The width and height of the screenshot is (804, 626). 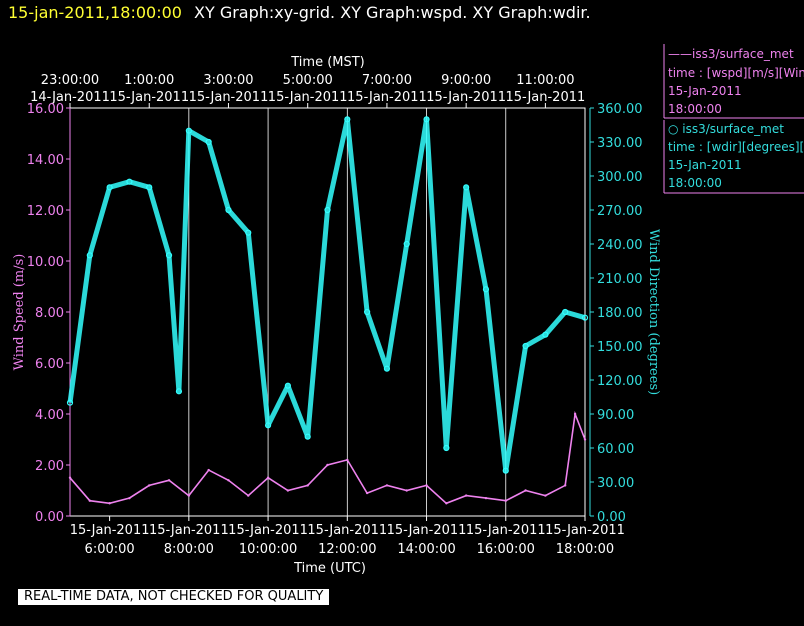 I want to click on title-date: 15-jan-2011,18:00:00, so click(x=95, y=12).